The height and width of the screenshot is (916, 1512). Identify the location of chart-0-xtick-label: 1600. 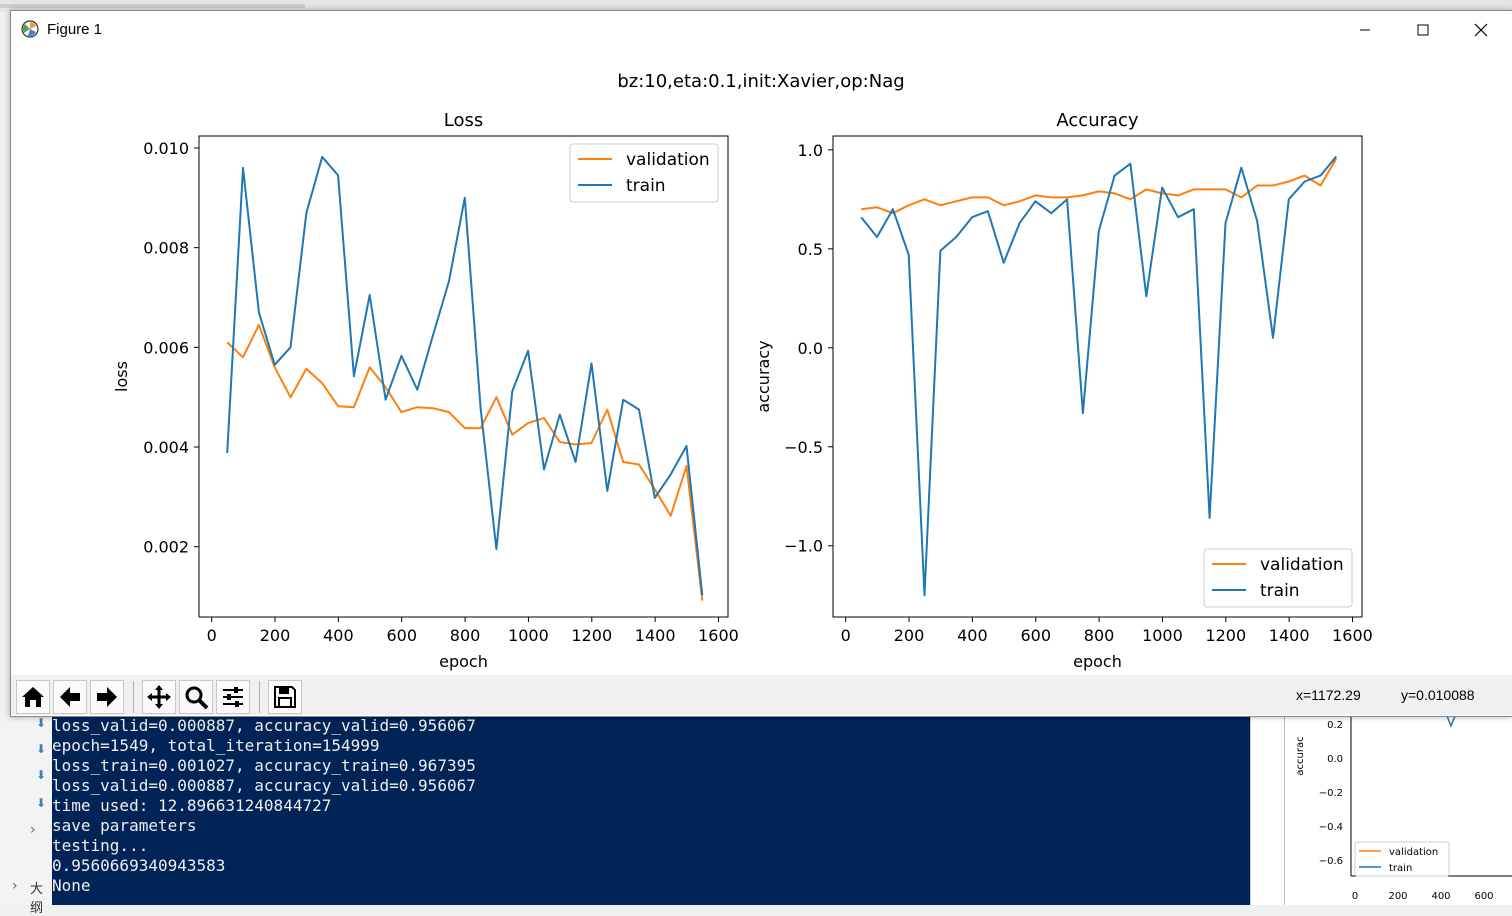
(718, 635).